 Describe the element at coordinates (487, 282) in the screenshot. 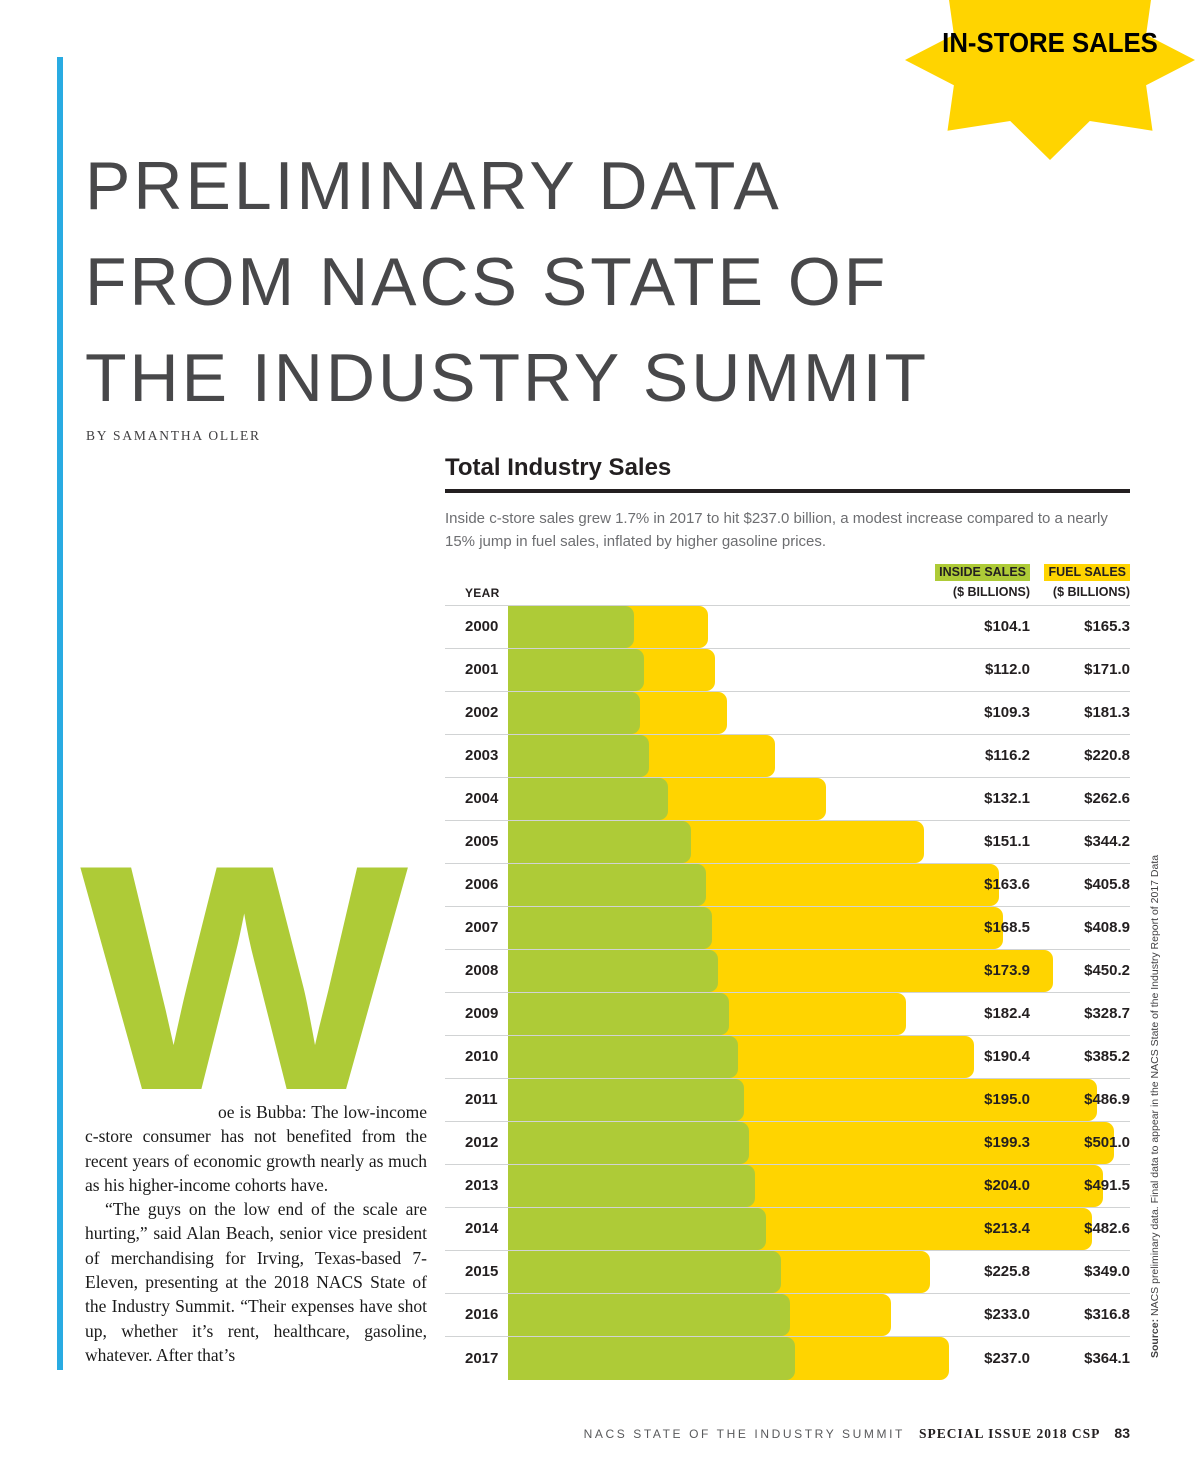

I see `page-title-line-2: FROM NACS STATE OF` at that location.